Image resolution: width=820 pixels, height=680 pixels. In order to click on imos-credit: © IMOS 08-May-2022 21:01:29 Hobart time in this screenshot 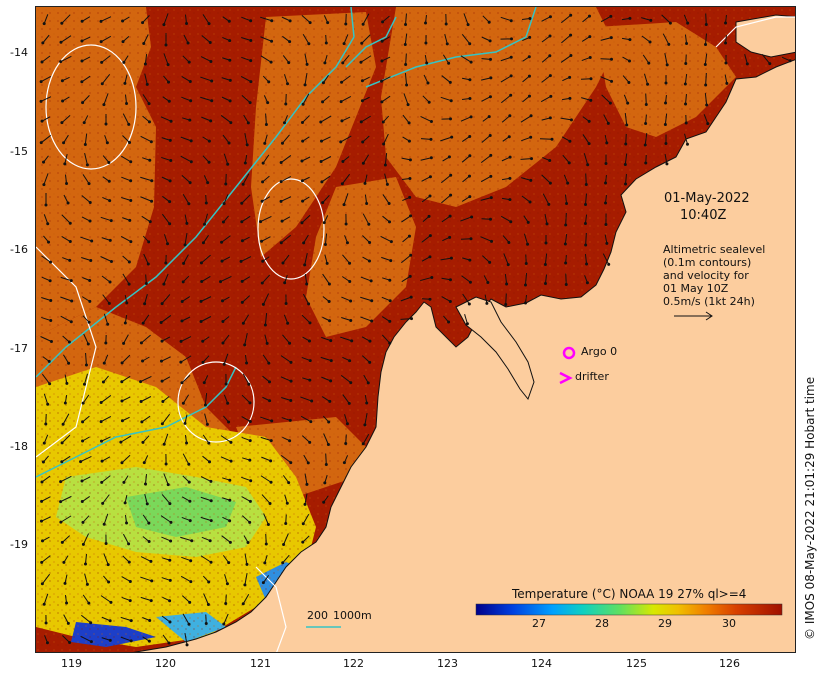, I will do `click(810, 508)`.